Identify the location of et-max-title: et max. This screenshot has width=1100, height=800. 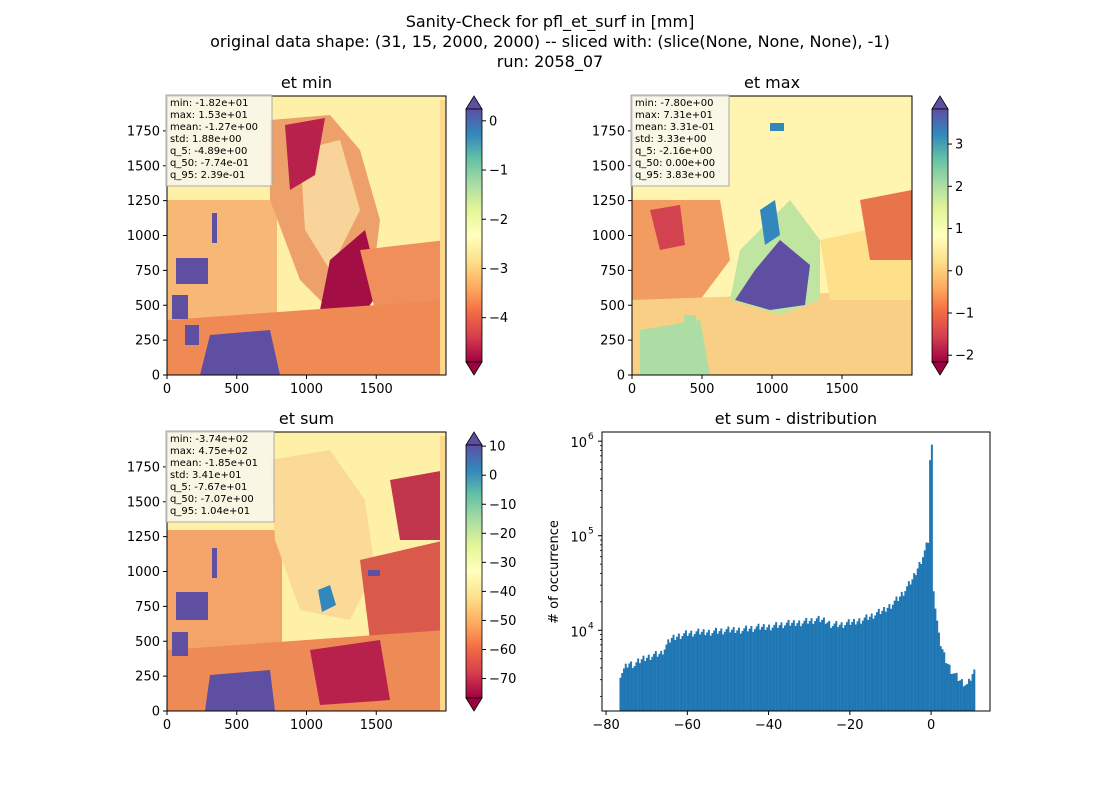
(772, 82).